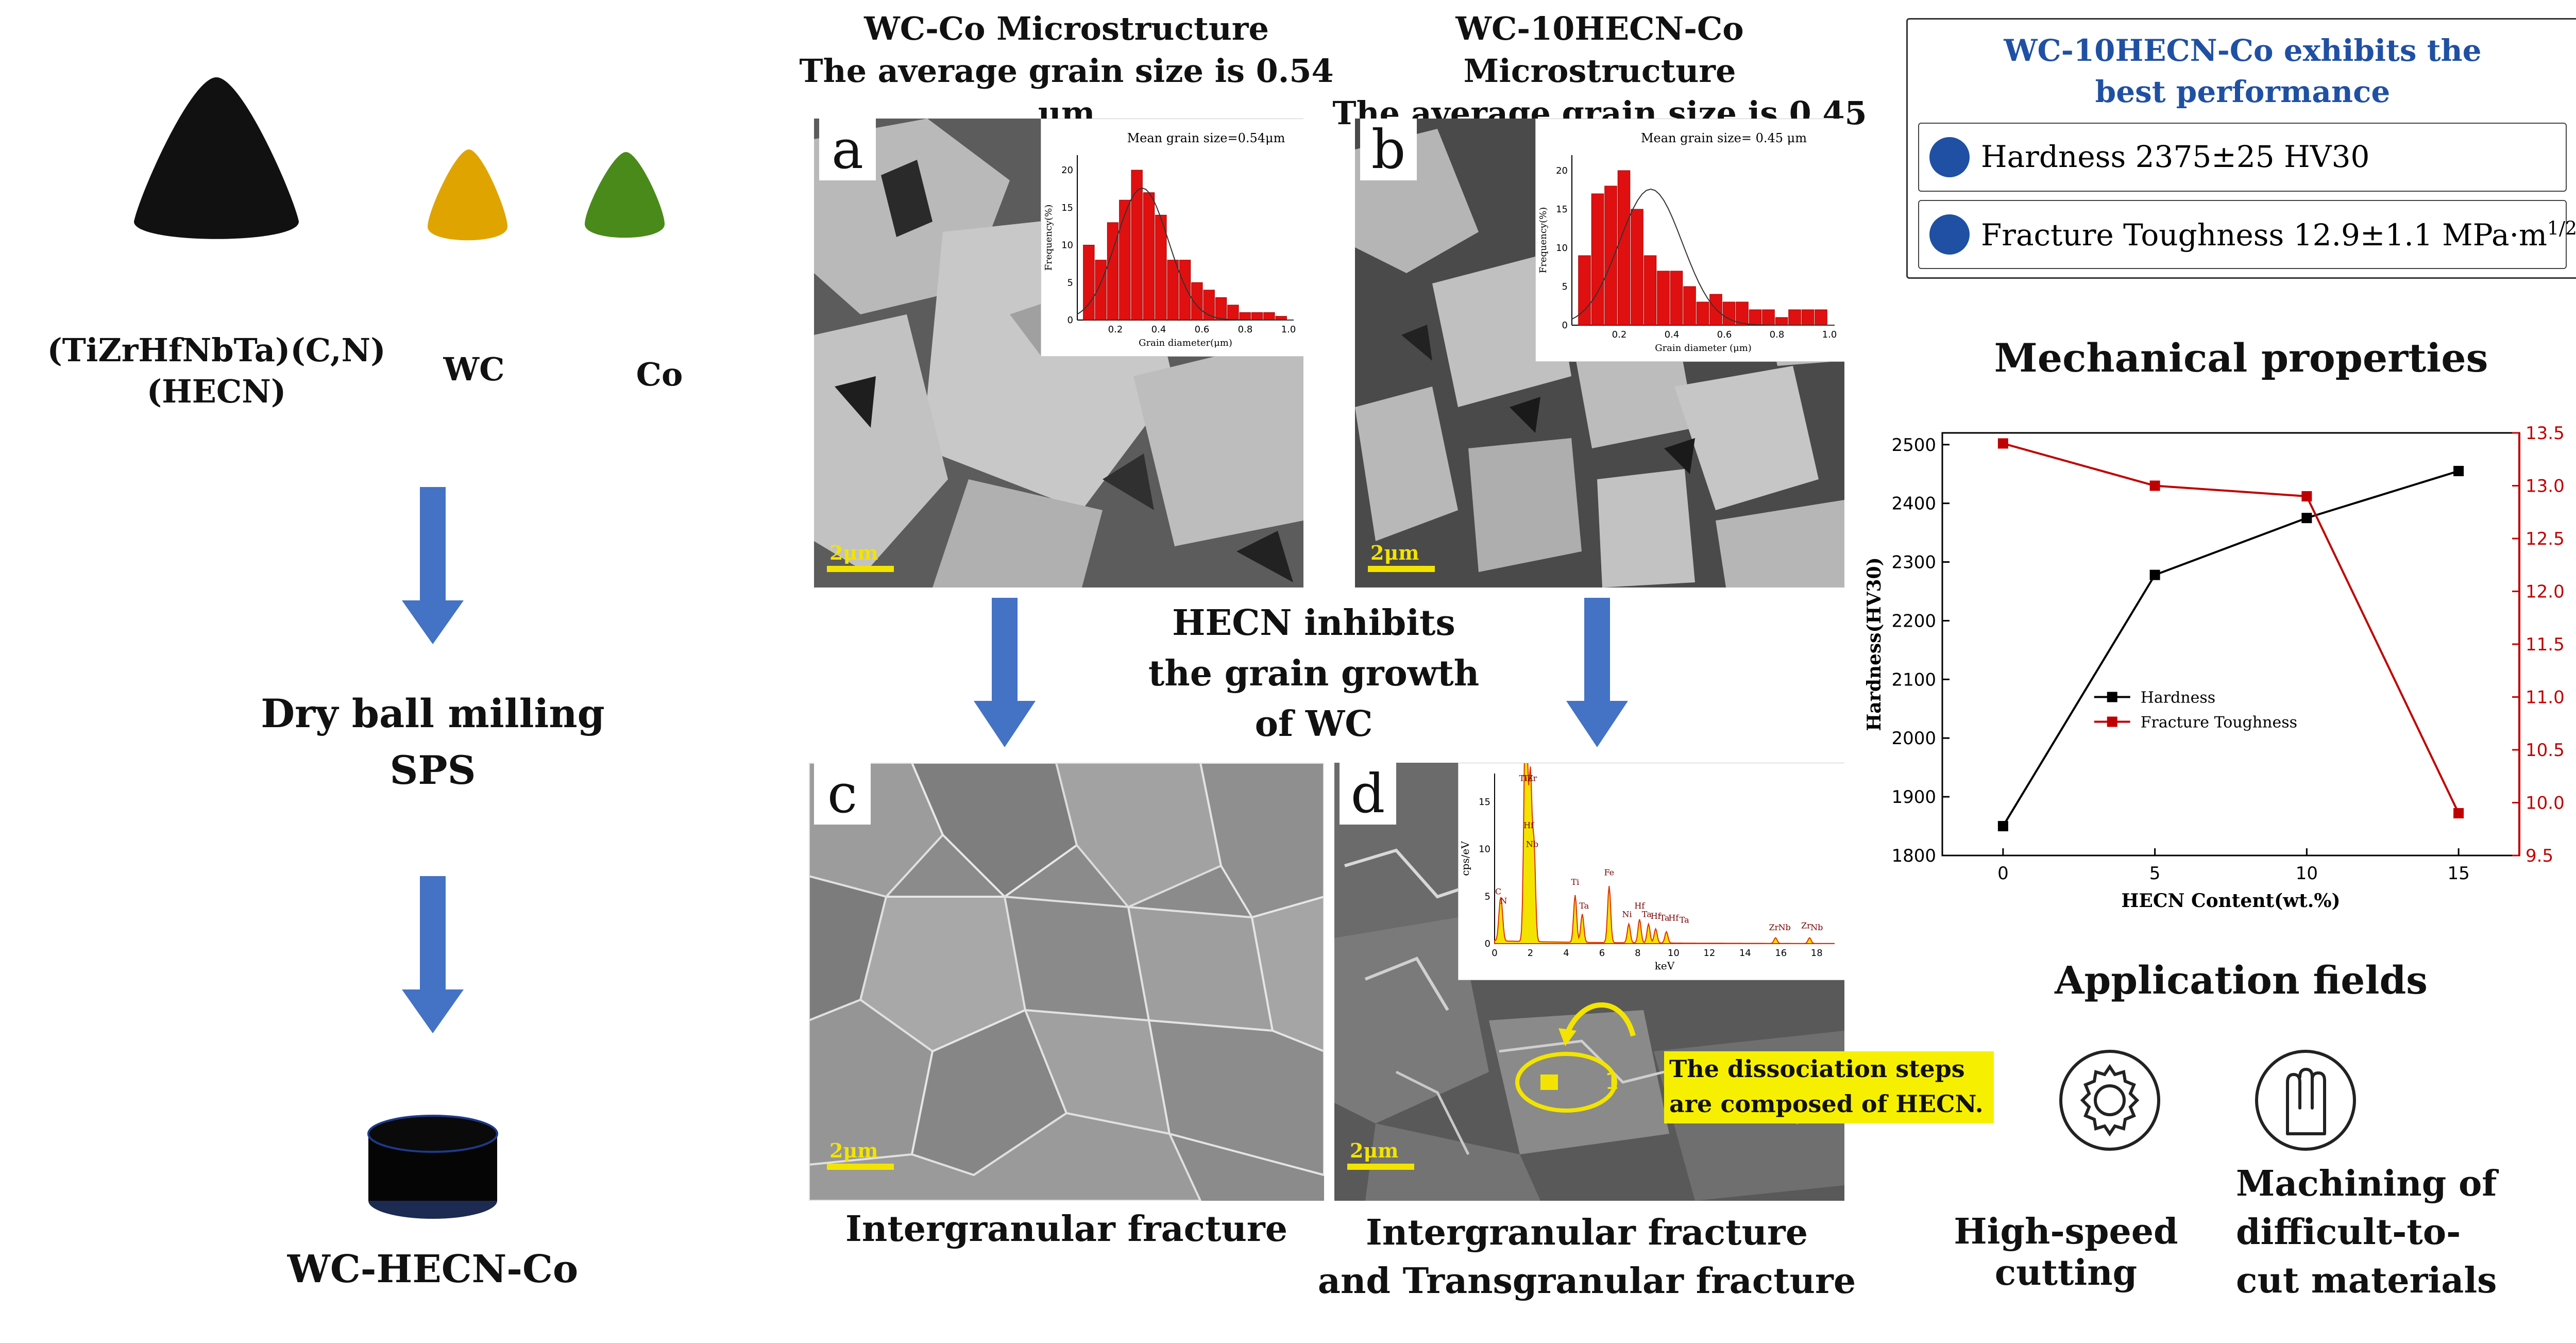 The image size is (2576, 1343). What do you see at coordinates (1375, 1150) in the screenshot?
I see `scale-label-d: 2μm` at bounding box center [1375, 1150].